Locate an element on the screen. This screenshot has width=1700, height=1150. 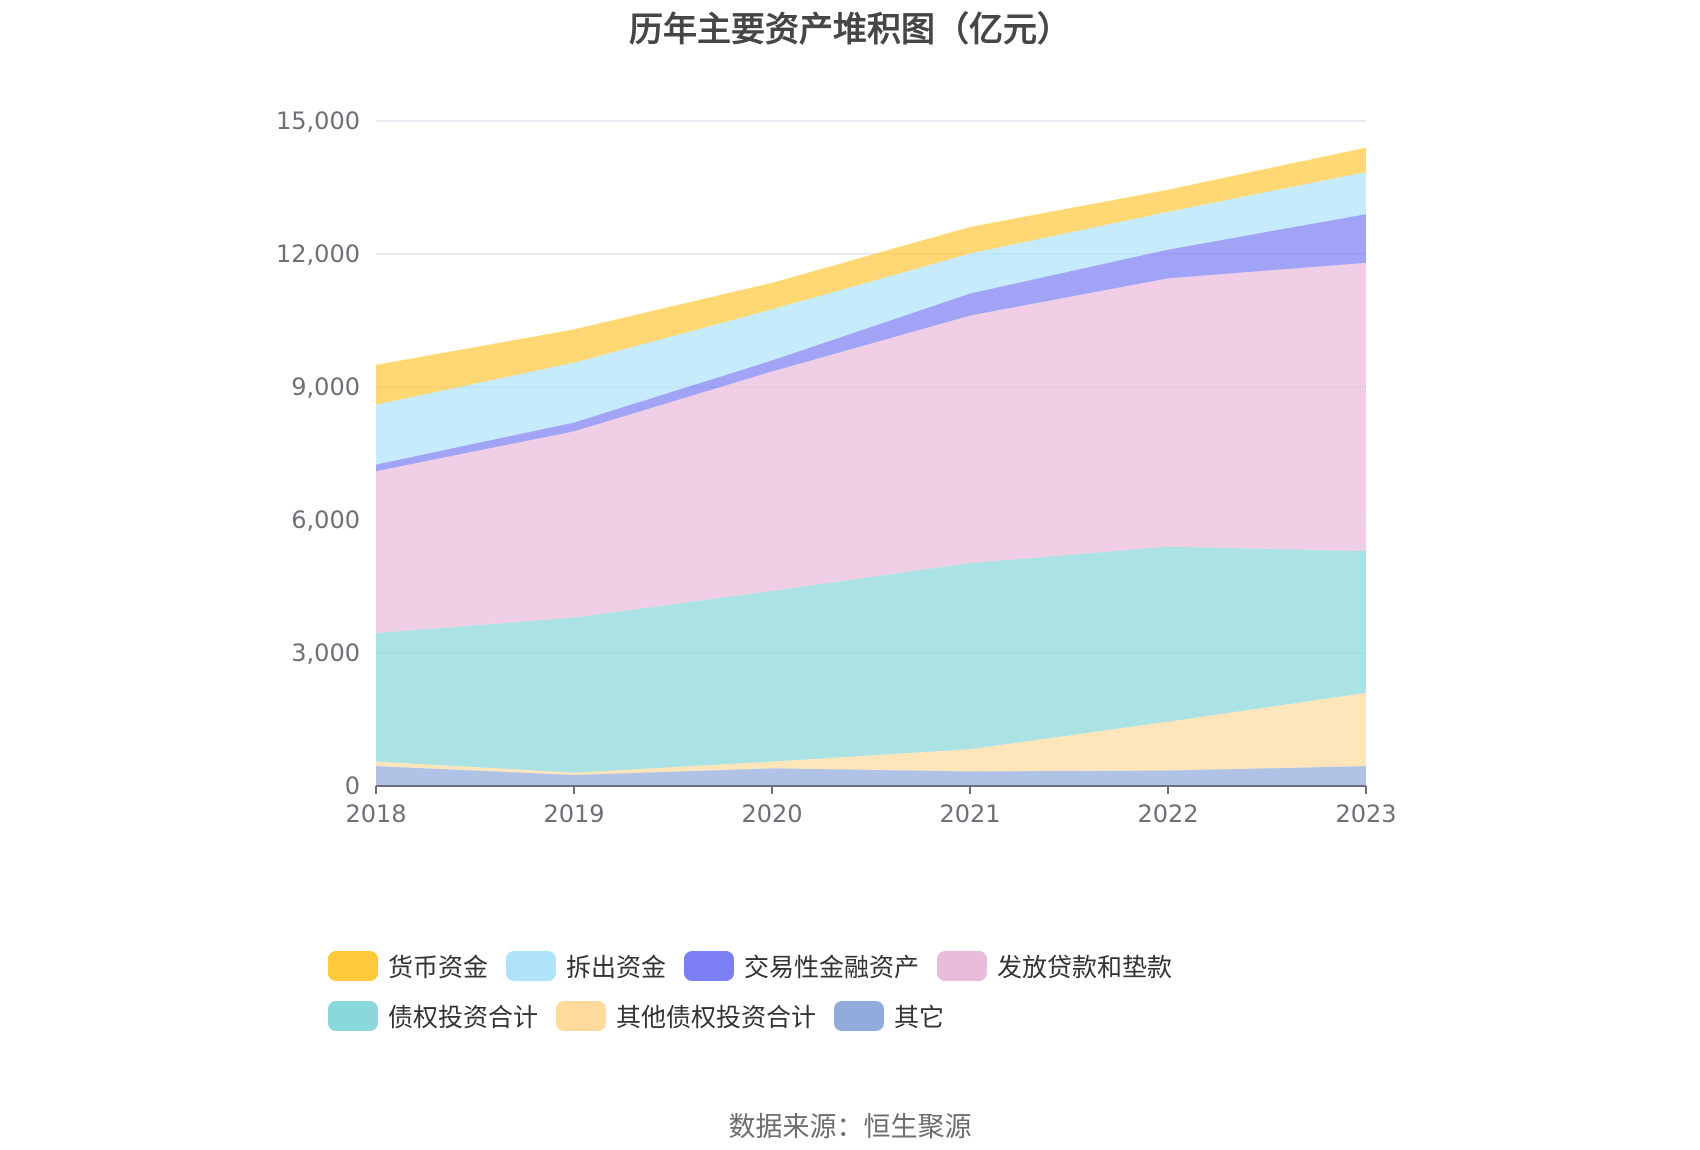
x-tick-label: 2019 is located at coordinates (573, 814).